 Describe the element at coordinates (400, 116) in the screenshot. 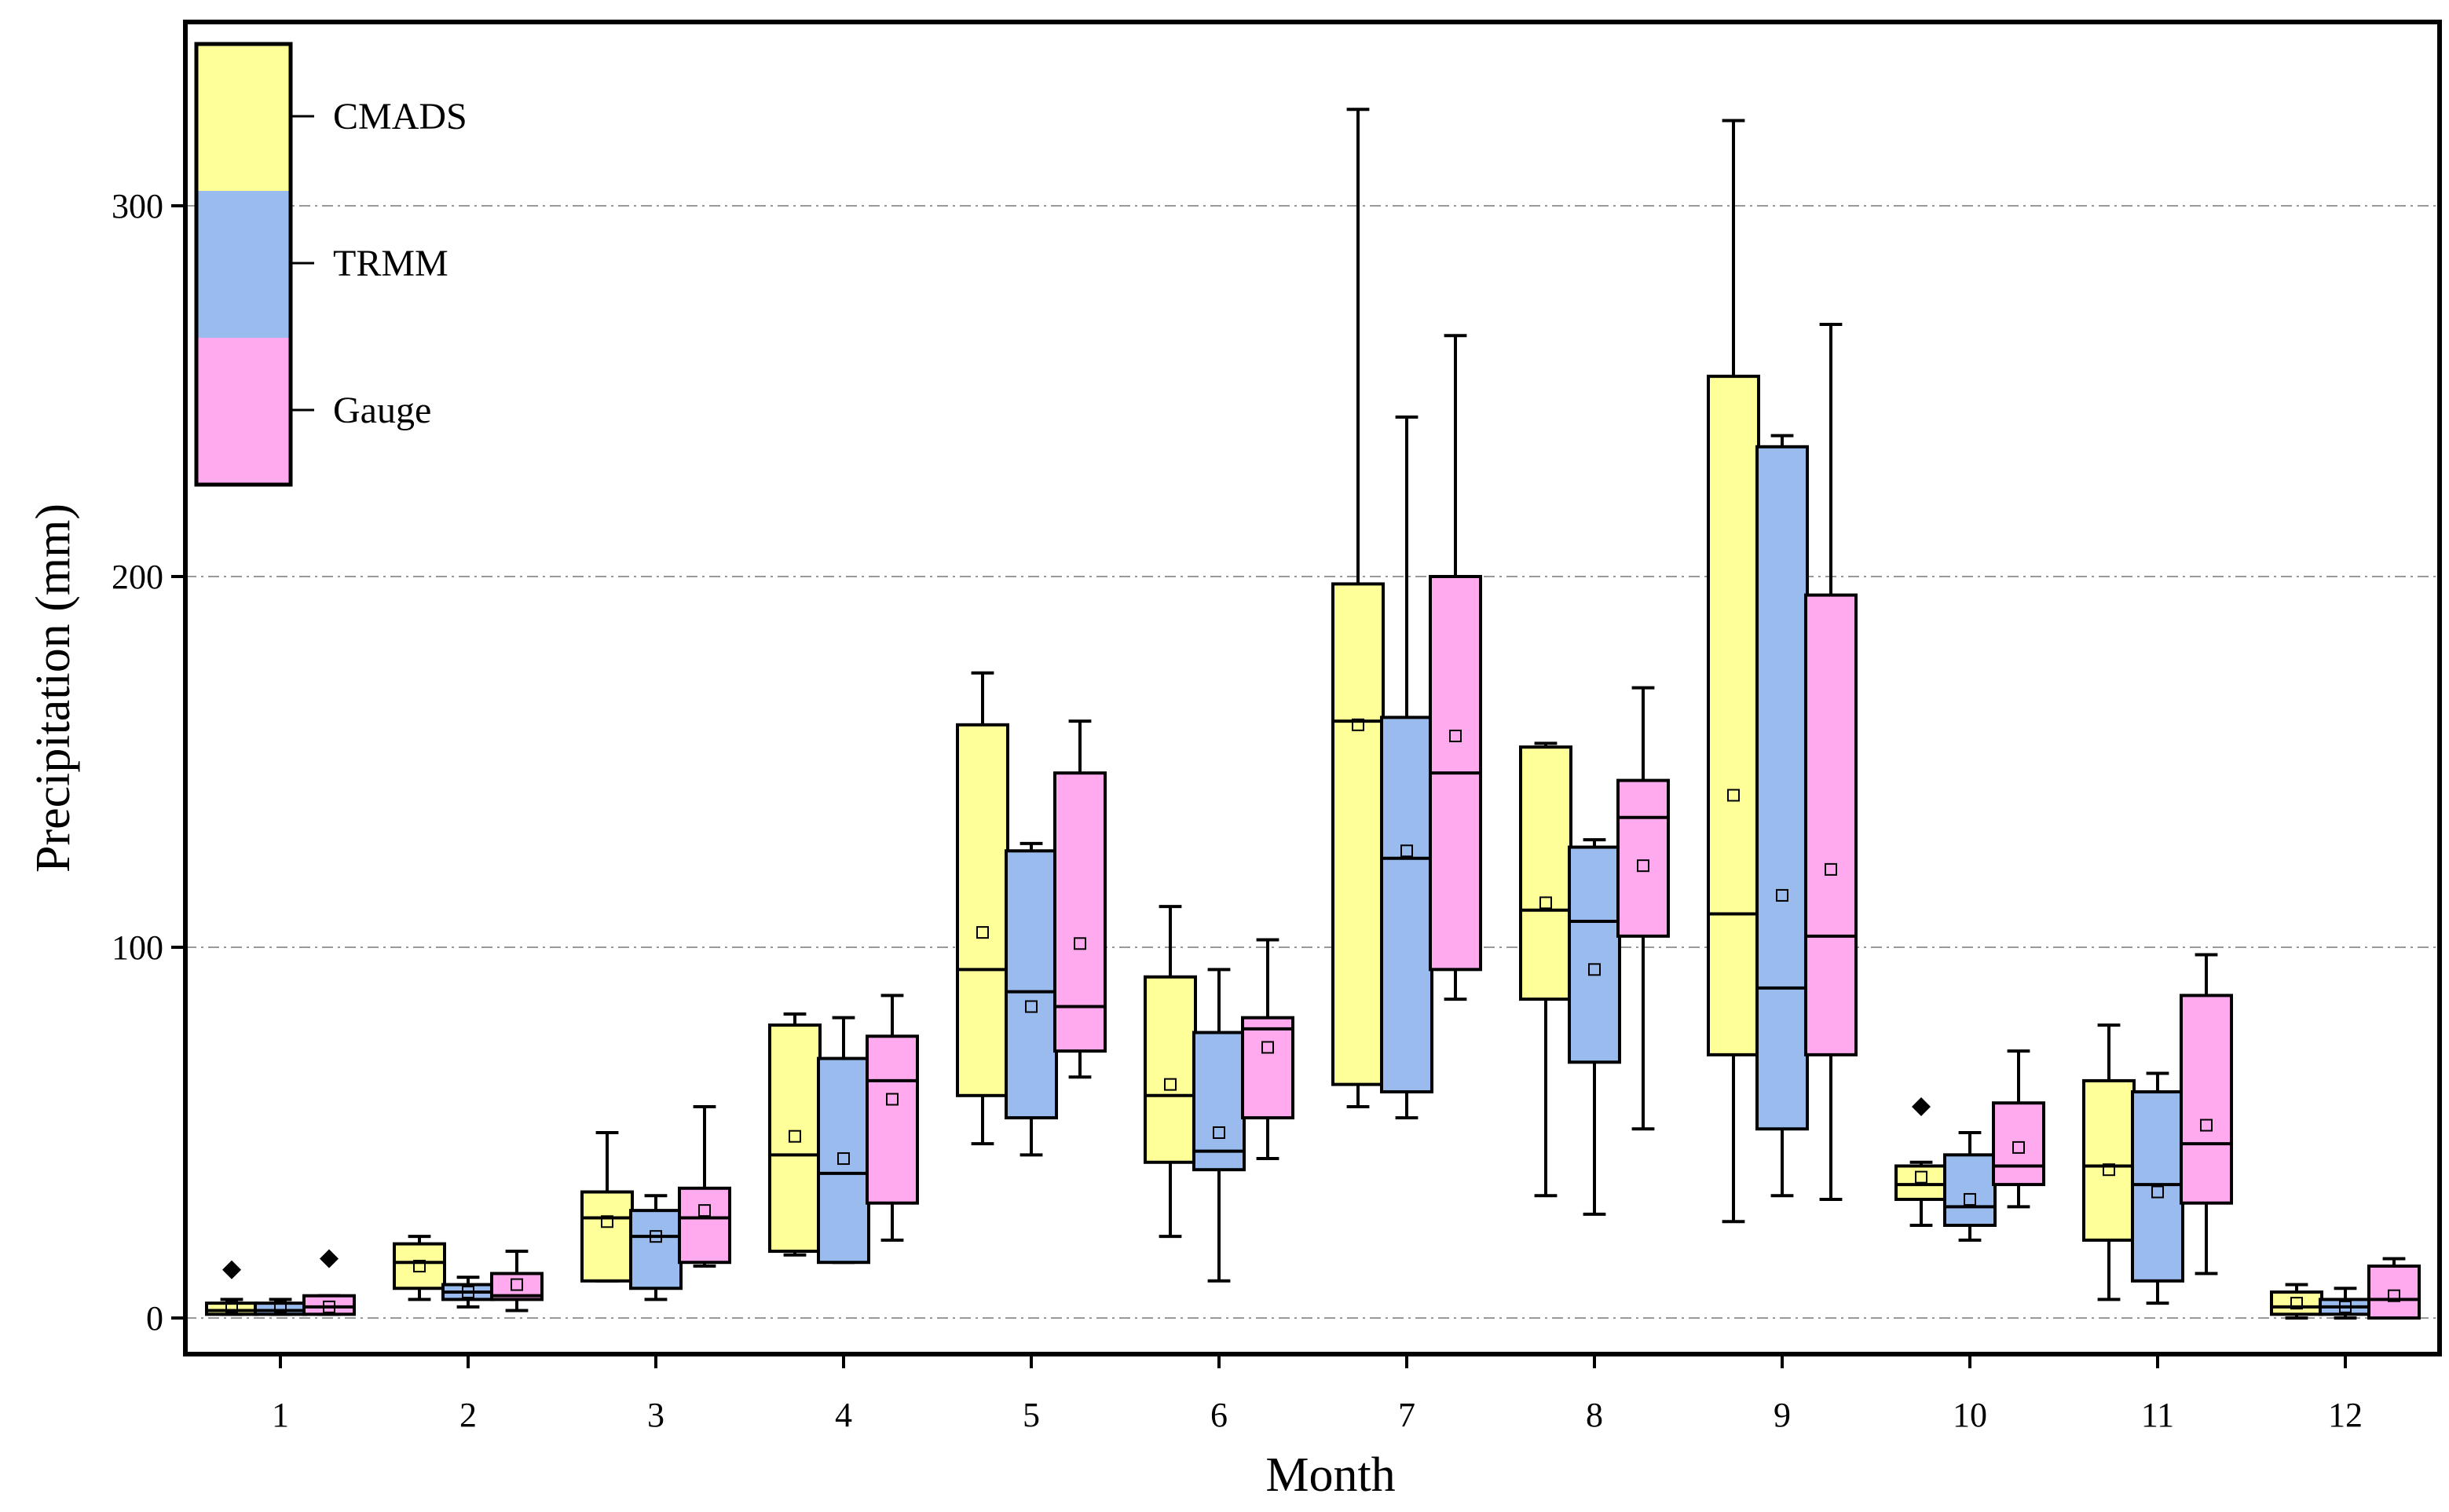

I see `legend-label-cmads: CMADS` at that location.